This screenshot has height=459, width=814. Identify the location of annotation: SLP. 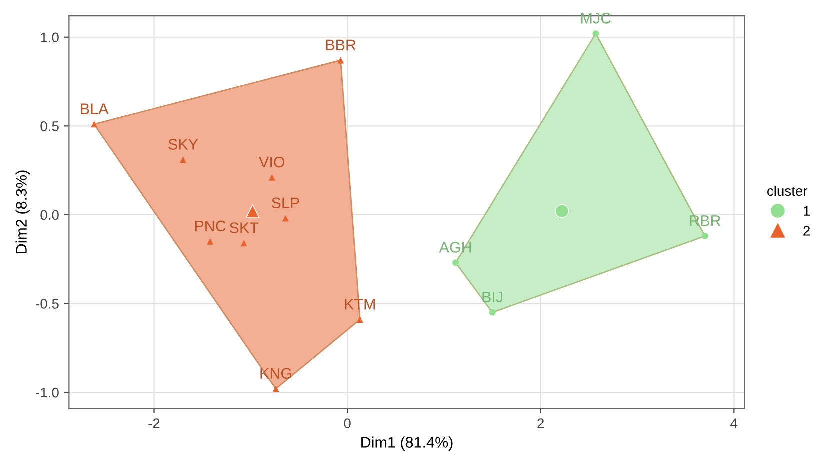
(286, 203).